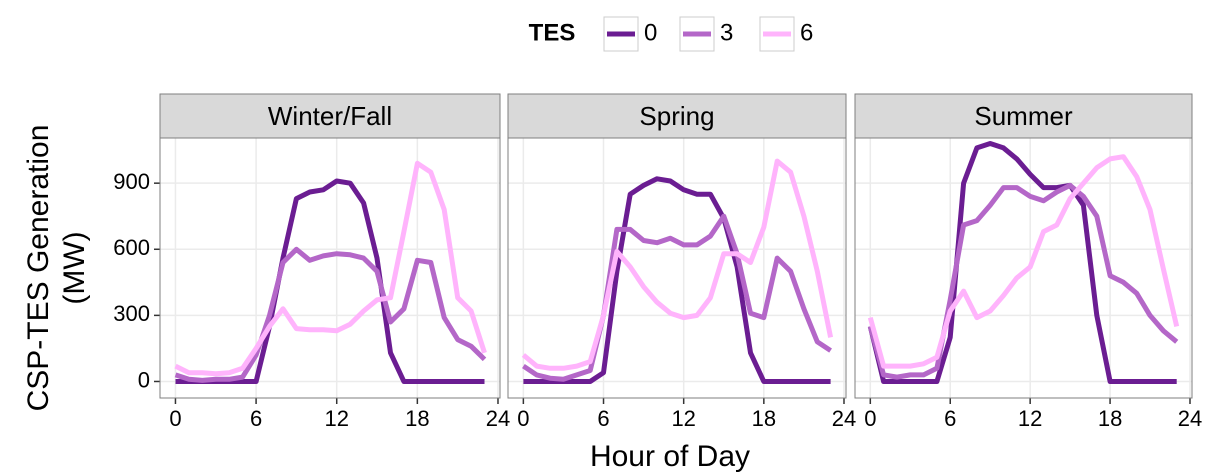 The image size is (1211, 476). What do you see at coordinates (131, 181) in the screenshot?
I see `y-tick-label: 900` at bounding box center [131, 181].